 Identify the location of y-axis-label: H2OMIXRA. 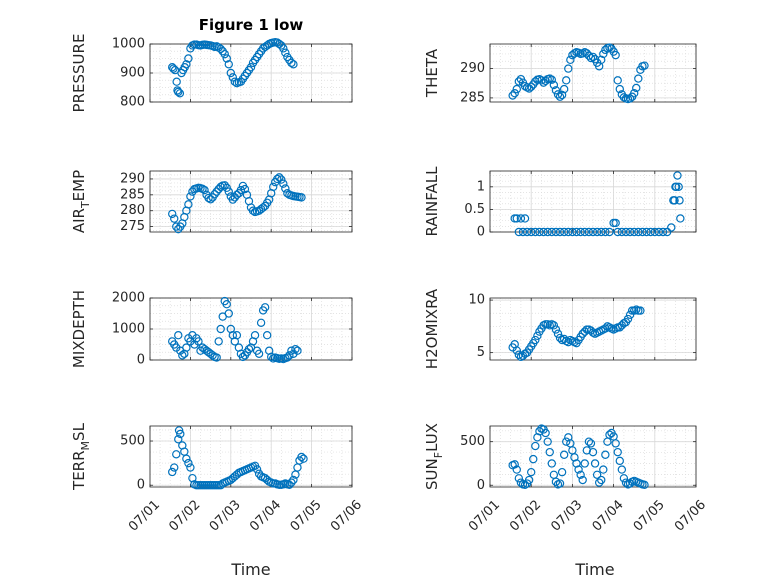
(432, 328).